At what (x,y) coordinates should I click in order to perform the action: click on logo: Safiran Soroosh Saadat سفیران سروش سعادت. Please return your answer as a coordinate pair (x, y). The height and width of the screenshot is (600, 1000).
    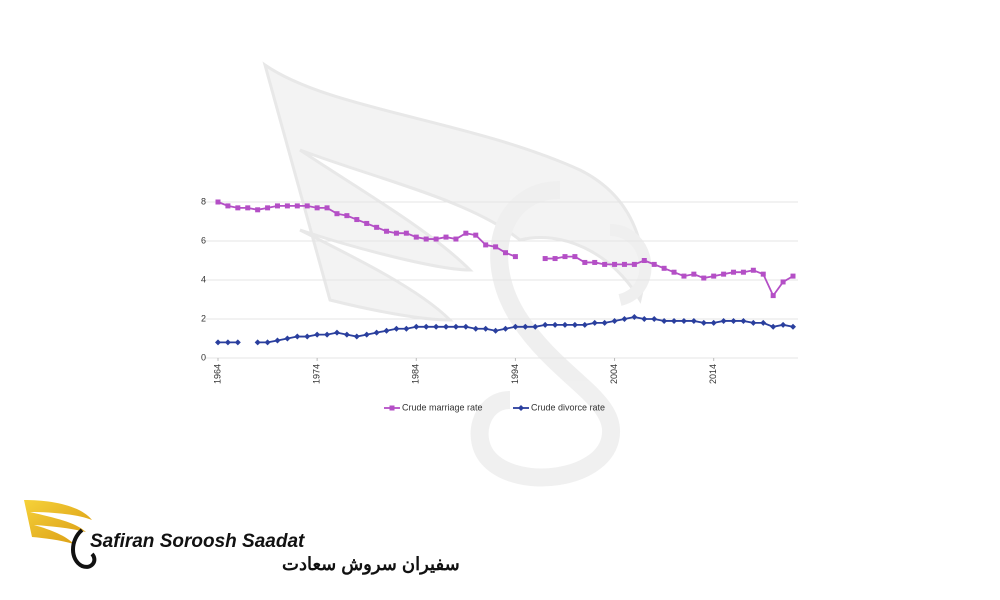
    Looking at the image, I should click on (242, 537).